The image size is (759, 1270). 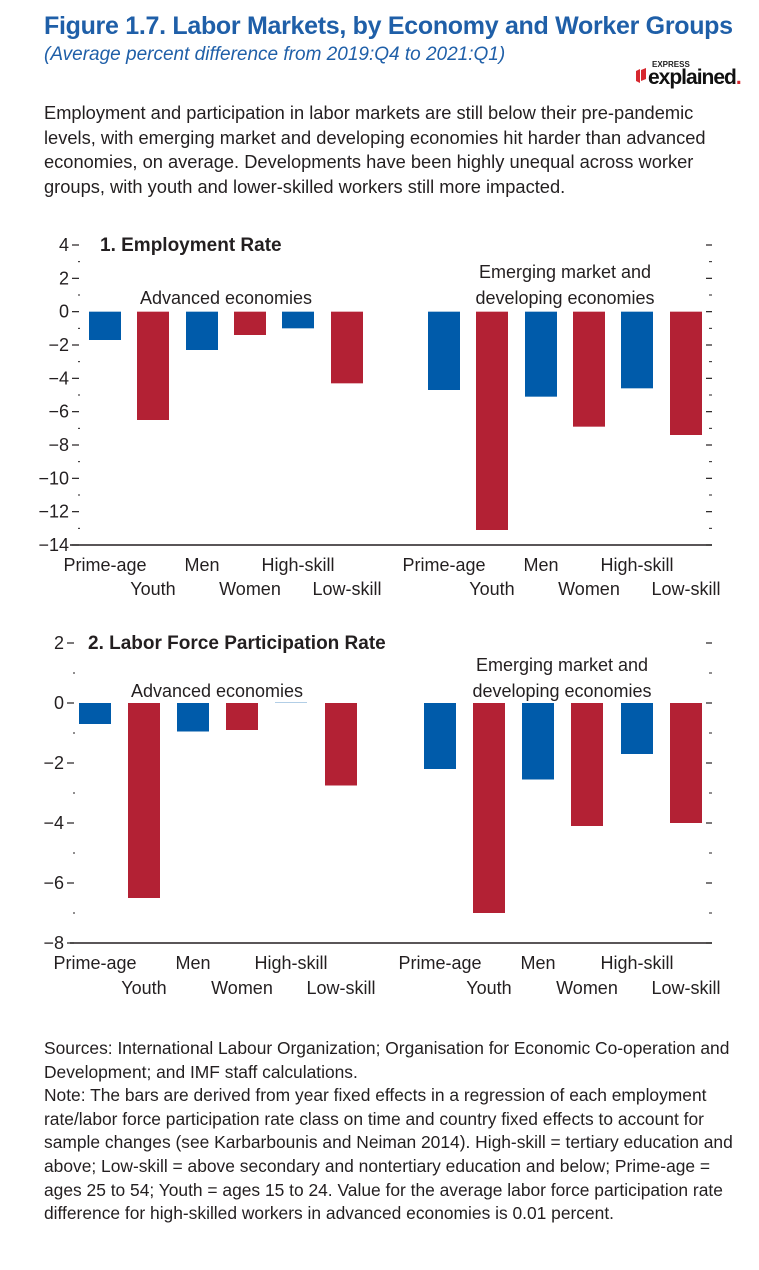 What do you see at coordinates (53, 763) in the screenshot?
I see `chart2-ytick-label: −2` at bounding box center [53, 763].